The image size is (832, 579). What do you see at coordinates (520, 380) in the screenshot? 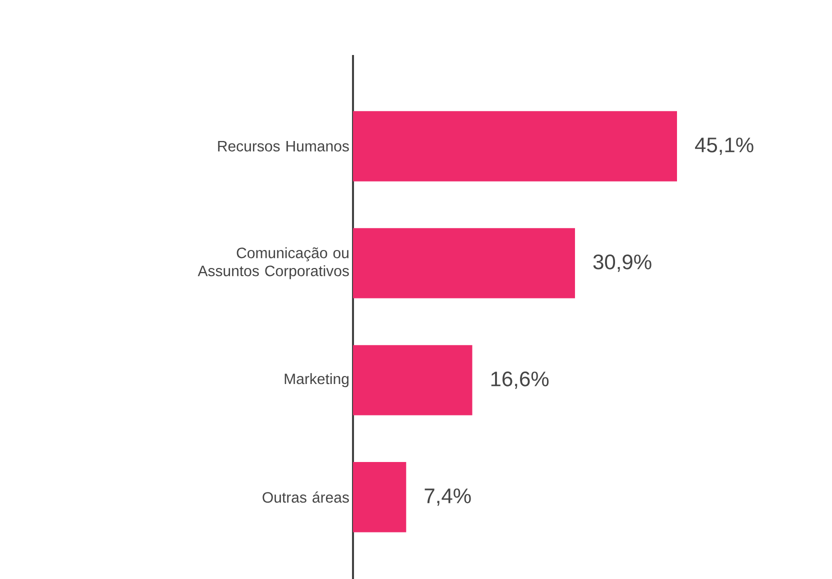
I see `data-label: 16,6%` at bounding box center [520, 380].